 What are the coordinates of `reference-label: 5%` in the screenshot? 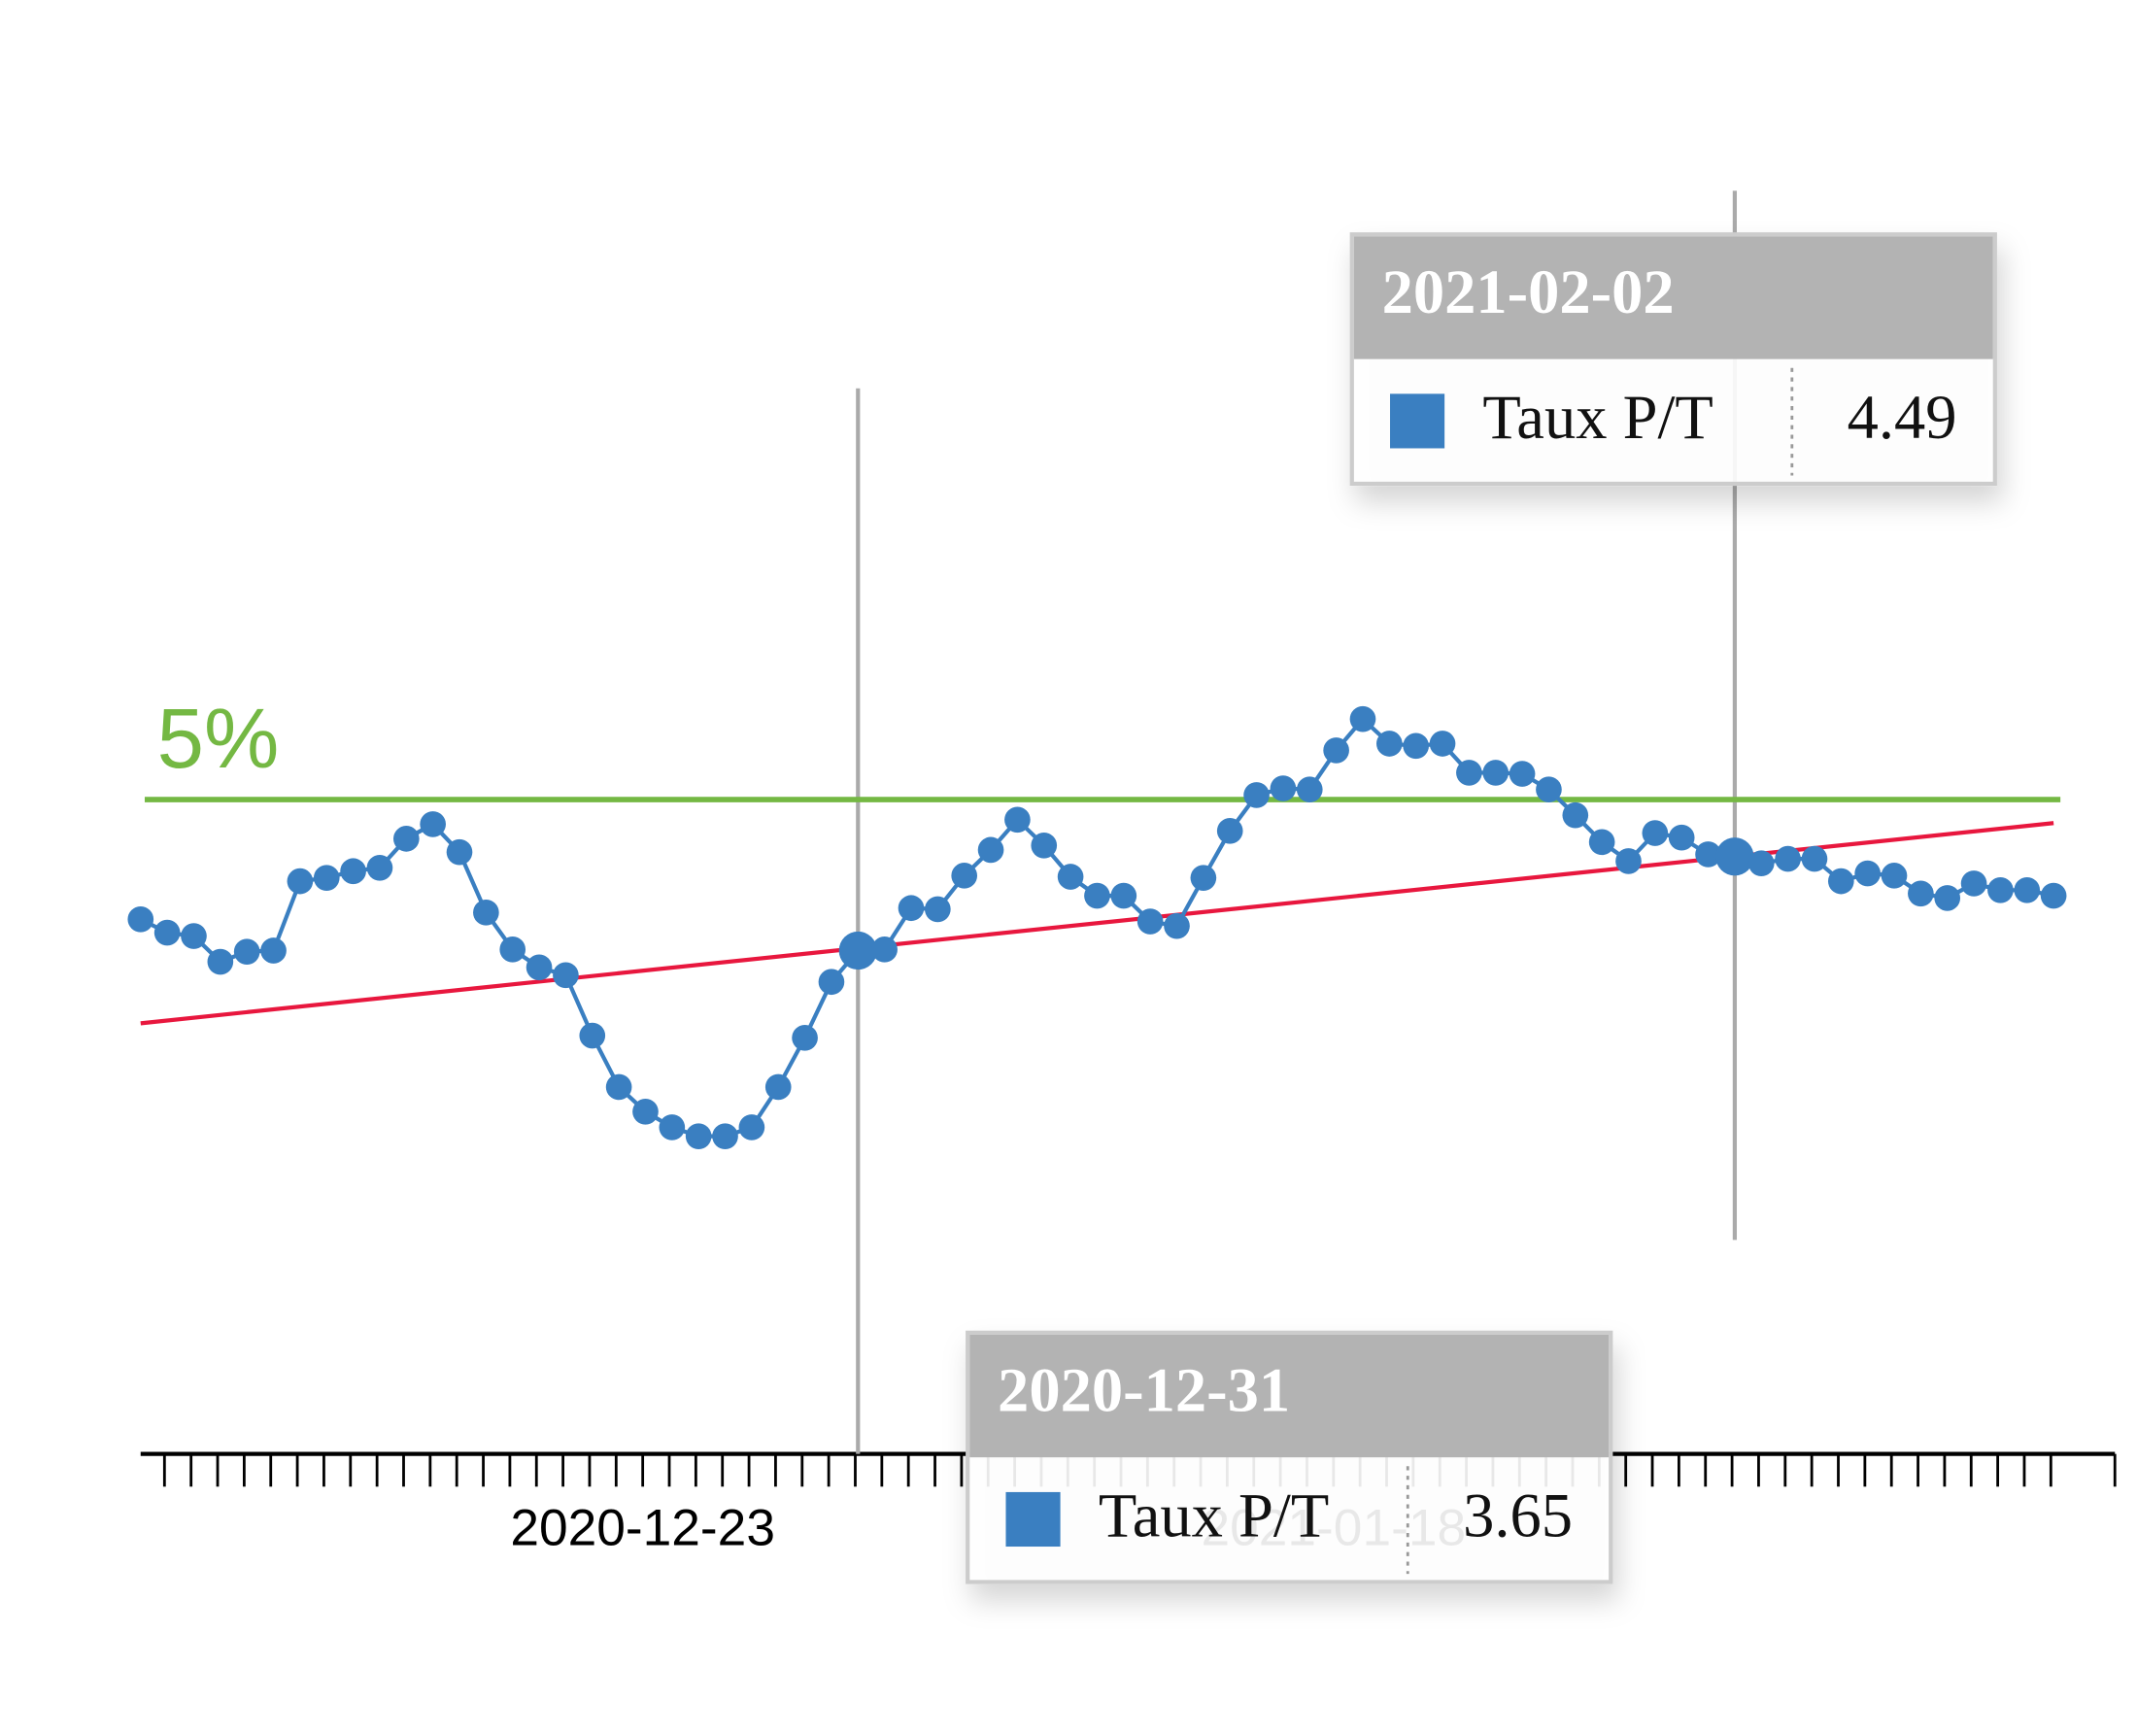 It's located at (218, 739).